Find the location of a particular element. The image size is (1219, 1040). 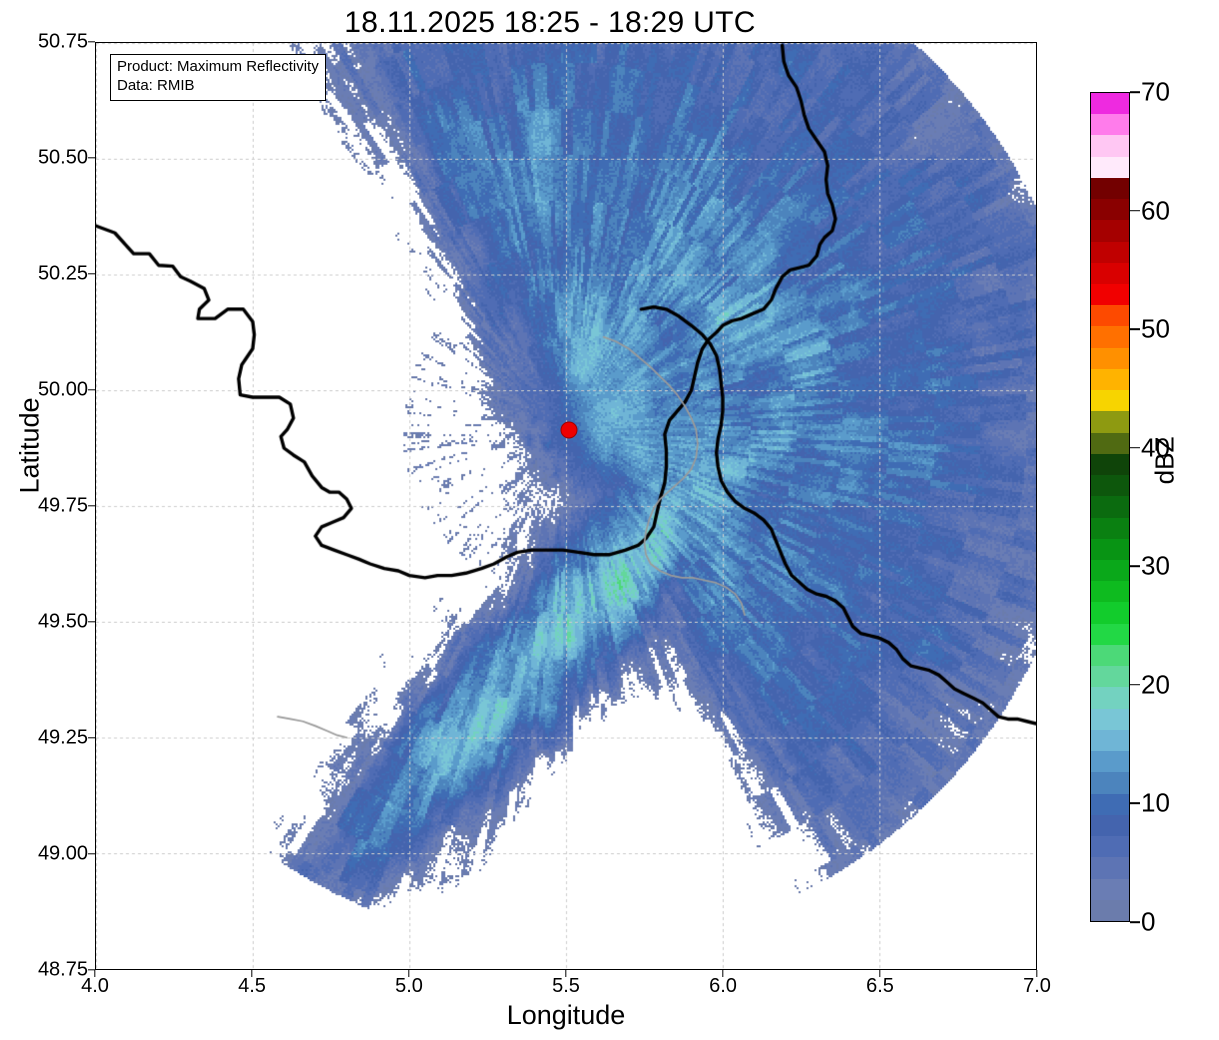

colorbar-tick-label: 10 is located at coordinates (1155, 802).